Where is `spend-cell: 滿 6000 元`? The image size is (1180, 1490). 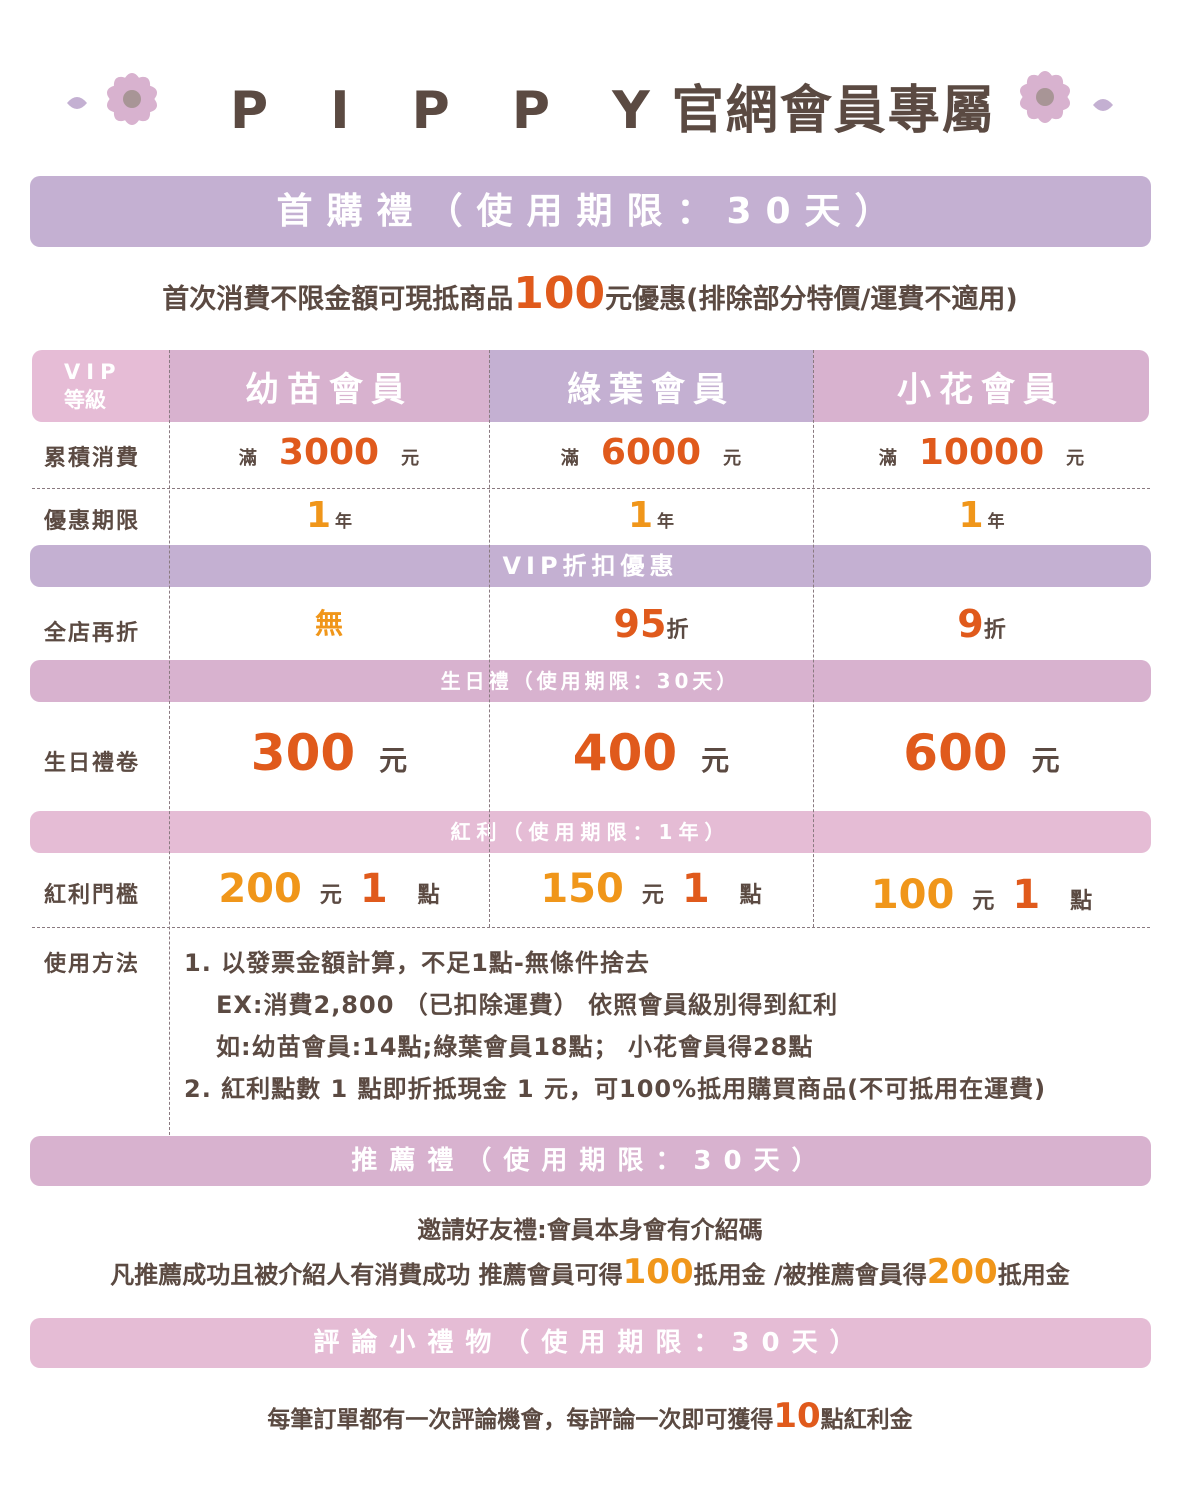 spend-cell: 滿 6000 元 is located at coordinates (651, 452).